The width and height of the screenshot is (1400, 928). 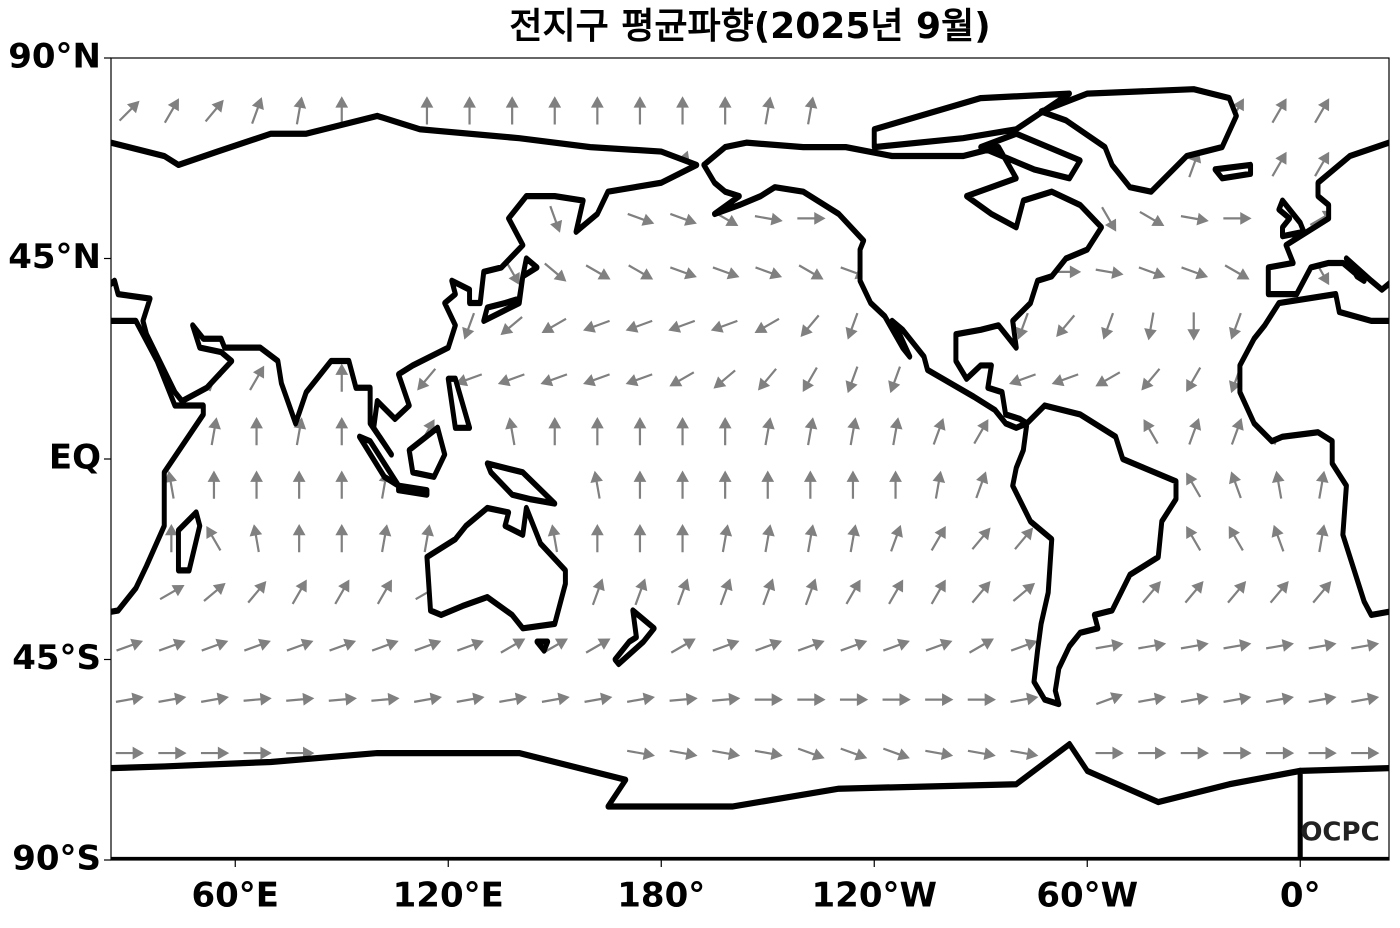 I want to click on map-title: 전지구 평균파향(2025년 9월), so click(x=749, y=26).